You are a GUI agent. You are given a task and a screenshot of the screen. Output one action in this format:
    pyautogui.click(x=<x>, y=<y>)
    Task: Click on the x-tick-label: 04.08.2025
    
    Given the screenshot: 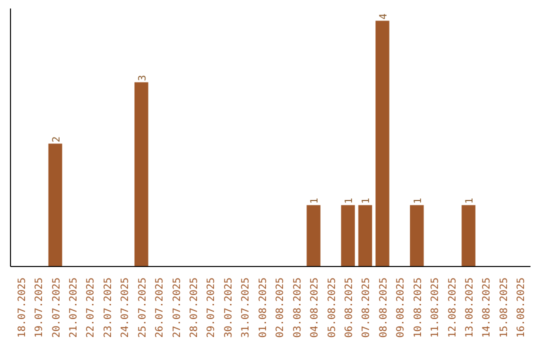 What is the action you would take?
    pyautogui.click(x=315, y=307)
    